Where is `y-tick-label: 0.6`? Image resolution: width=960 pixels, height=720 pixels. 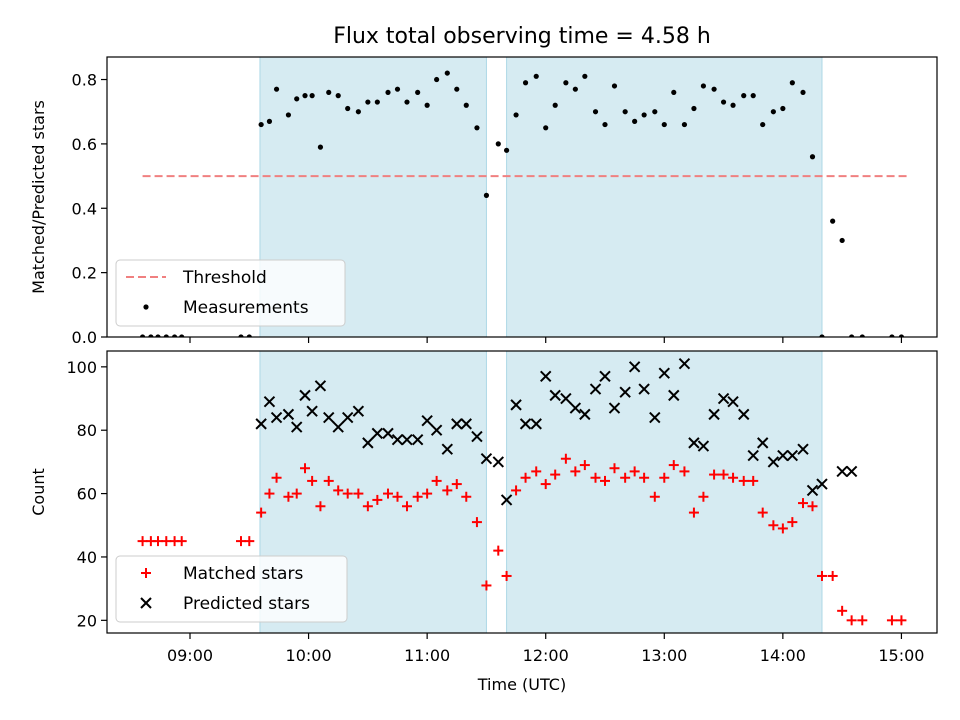 y-tick-label: 0.6 is located at coordinates (84, 144).